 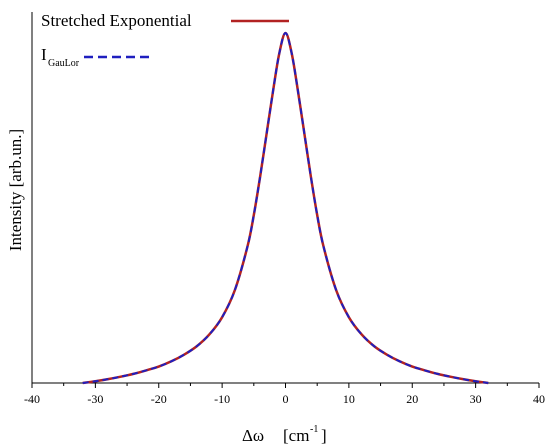 I want to click on x-axis-title: Δω [cm -1 ], so click(x=284, y=434).